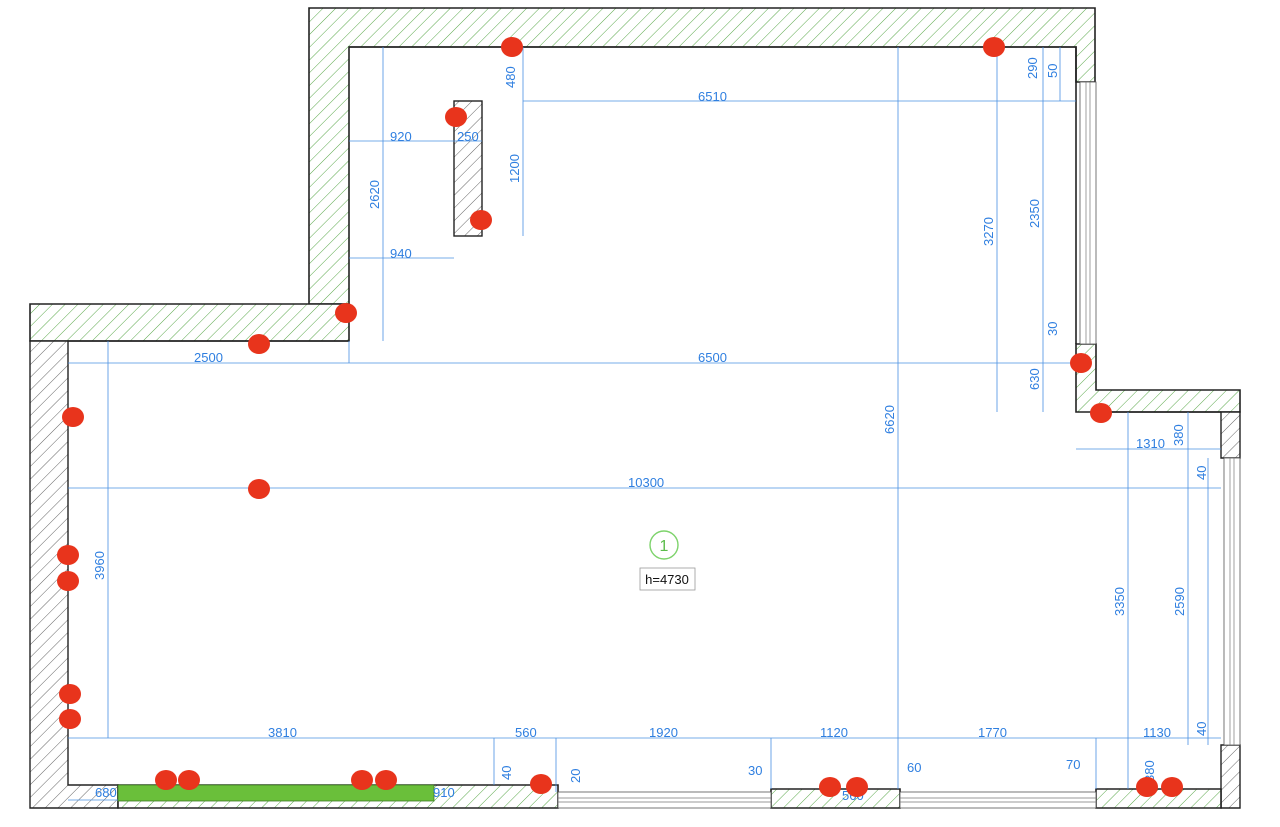  I want to click on dim-910: 910, so click(444, 792).